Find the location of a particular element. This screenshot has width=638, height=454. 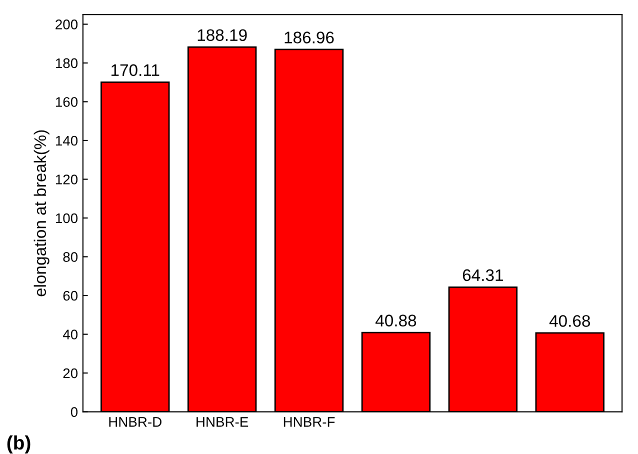

y-tick-label: 160 is located at coordinates (67, 102).